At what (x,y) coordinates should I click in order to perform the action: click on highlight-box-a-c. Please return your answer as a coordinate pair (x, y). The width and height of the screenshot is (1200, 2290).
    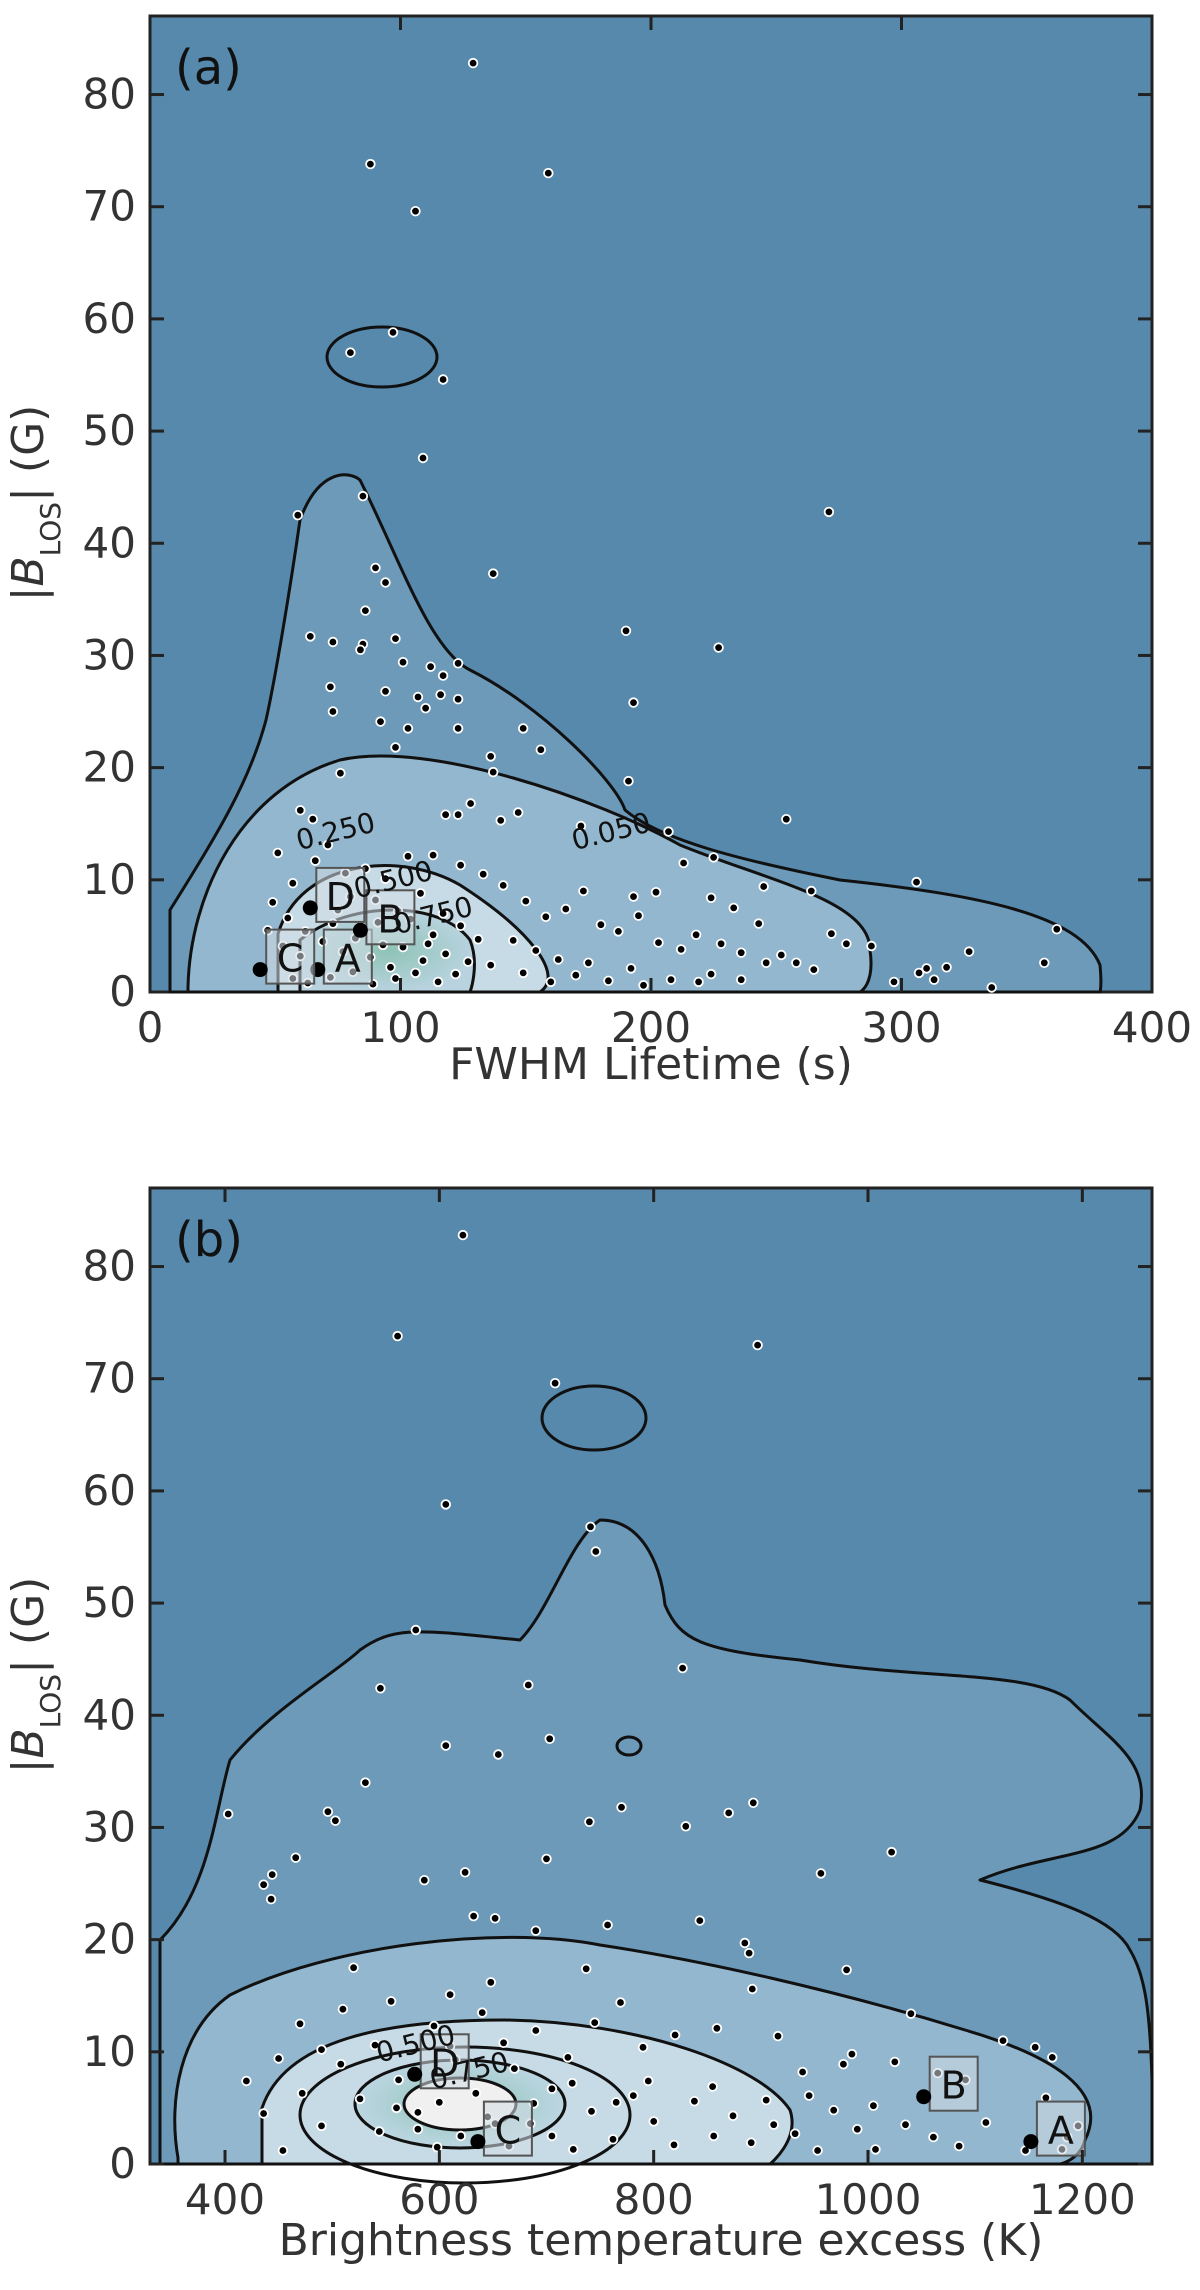
    Looking at the image, I should click on (290, 956).